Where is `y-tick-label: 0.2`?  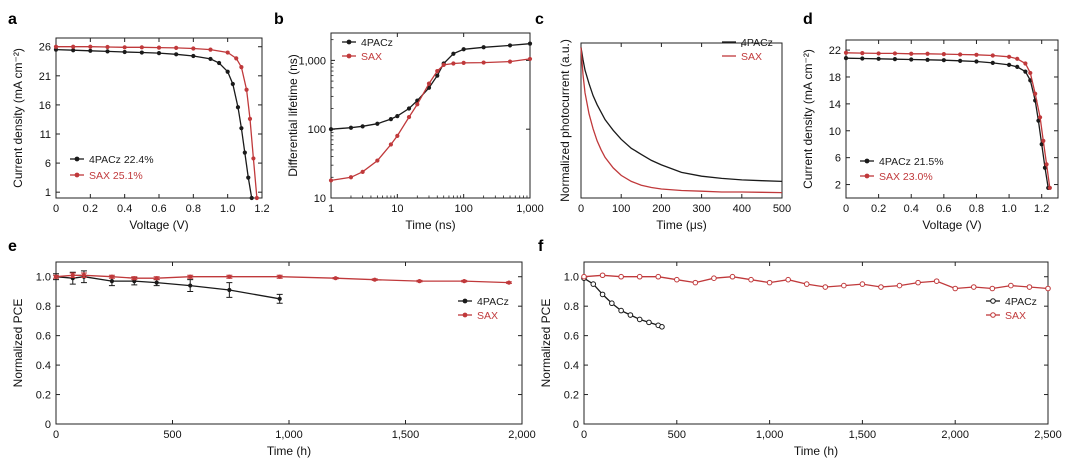 y-tick-label: 0.2 is located at coordinates (43, 396).